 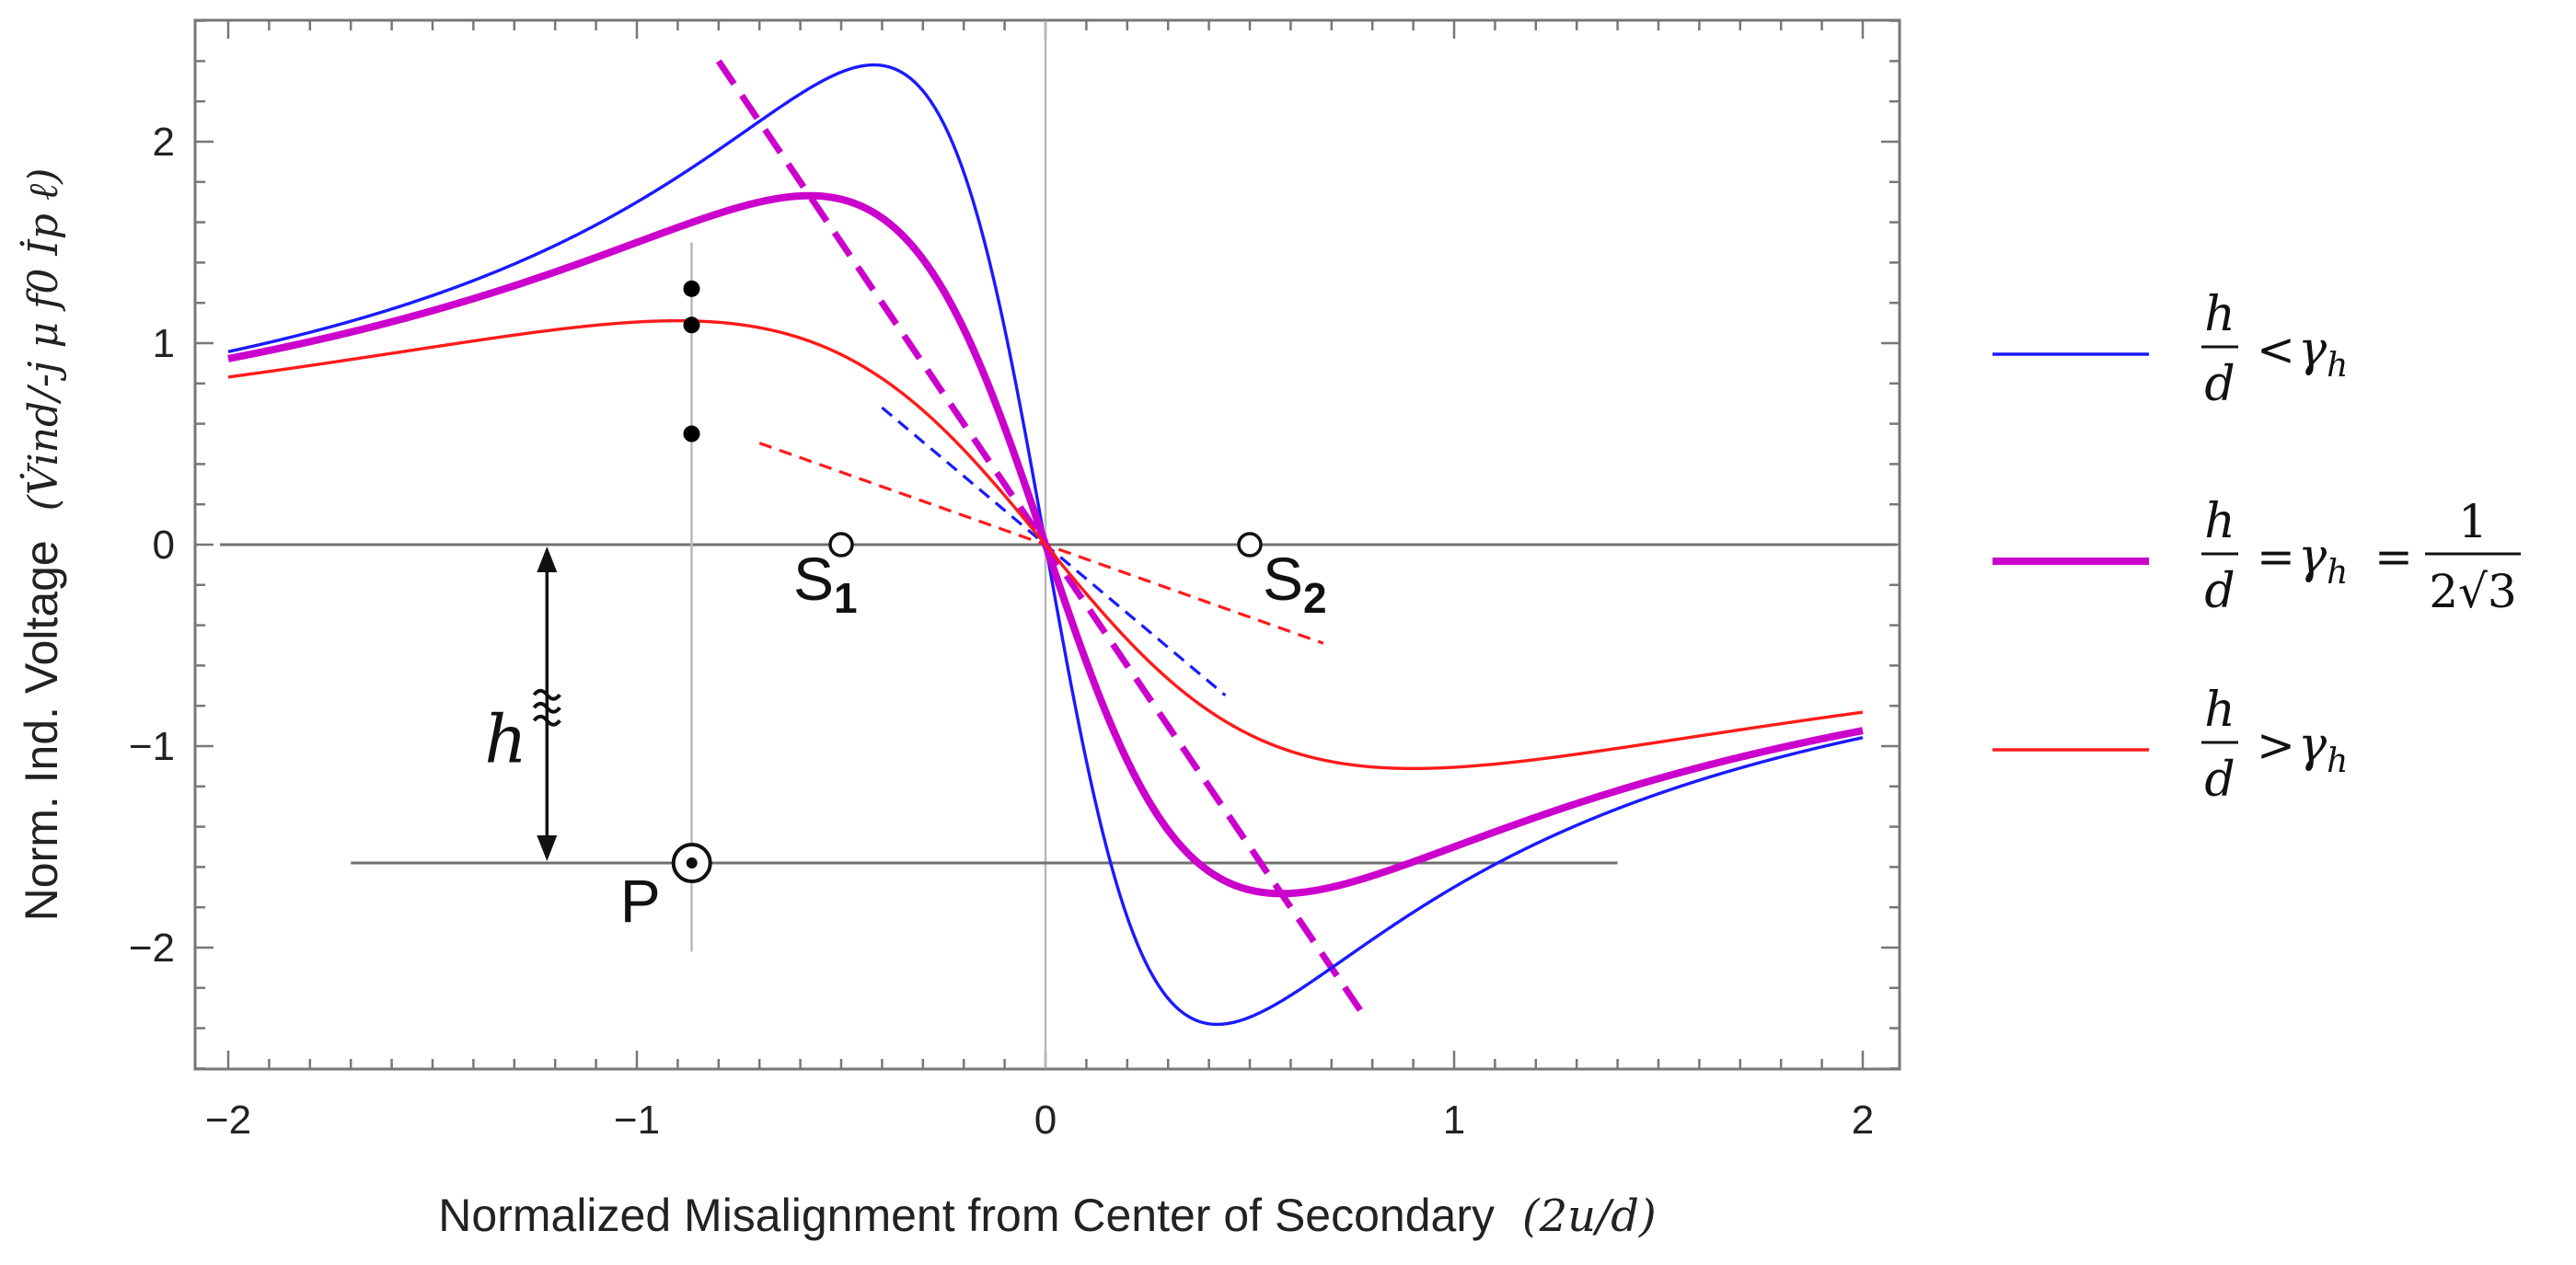 What do you see at coordinates (2393, 556) in the screenshot?
I see `legend-relation-2: =` at bounding box center [2393, 556].